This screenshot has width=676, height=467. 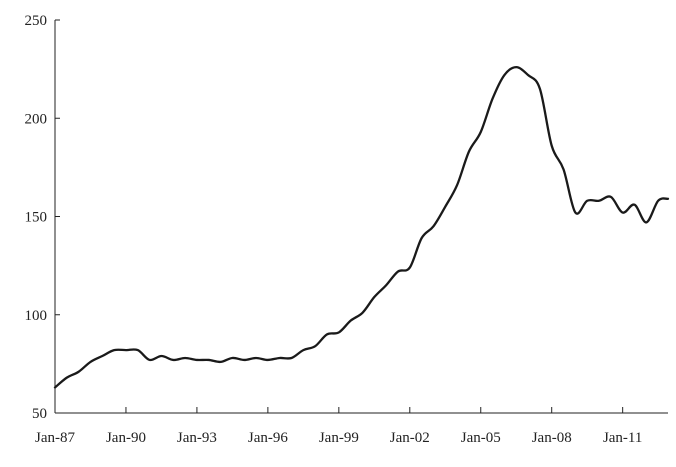 What do you see at coordinates (268, 438) in the screenshot?
I see `x-tick-label: Jan-96` at bounding box center [268, 438].